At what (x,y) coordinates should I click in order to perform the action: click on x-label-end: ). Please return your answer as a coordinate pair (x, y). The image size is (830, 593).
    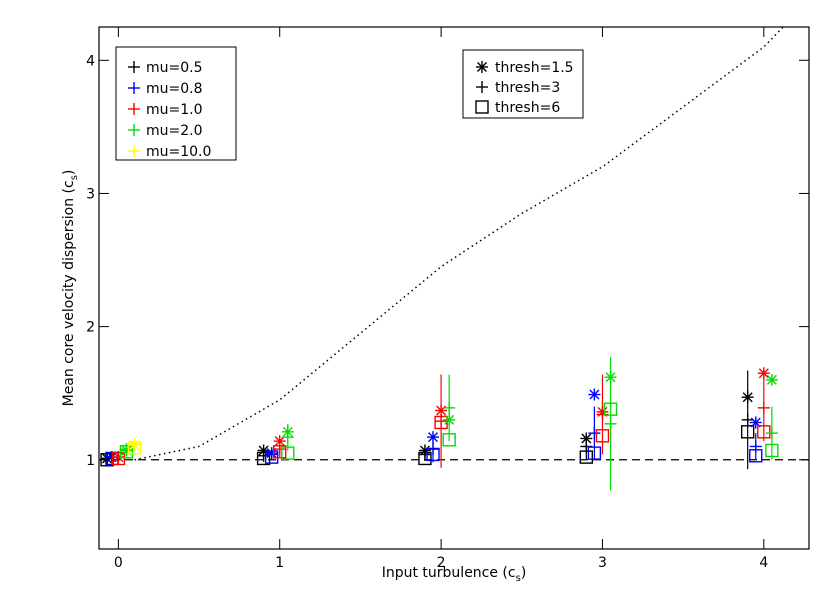
    Looking at the image, I should click on (523, 573).